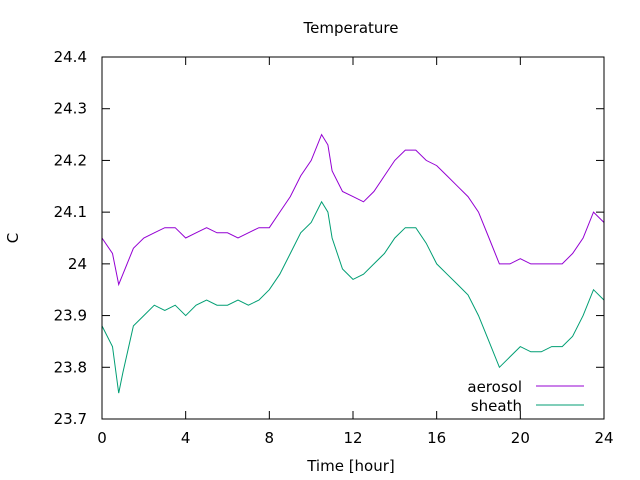 This screenshot has height=480, width=640. What do you see at coordinates (13, 238) in the screenshot?
I see `y-axis-label: C` at bounding box center [13, 238].